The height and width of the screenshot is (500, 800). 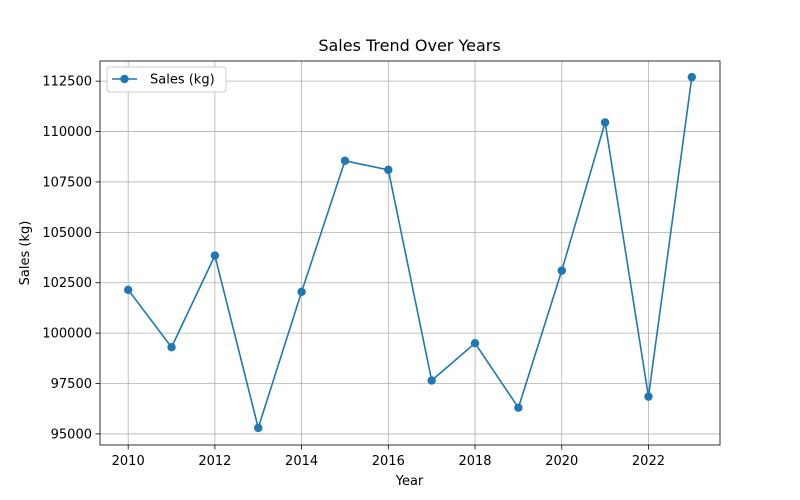 I want to click on x-tick-label: 2010, so click(x=128, y=461).